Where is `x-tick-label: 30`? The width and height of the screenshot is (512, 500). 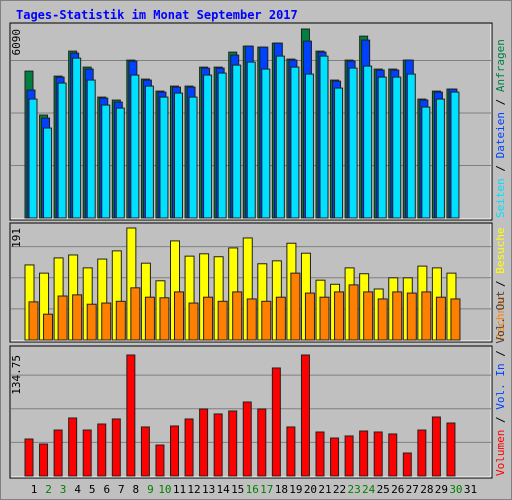 x-tick-label: 30 is located at coordinates (455, 489).